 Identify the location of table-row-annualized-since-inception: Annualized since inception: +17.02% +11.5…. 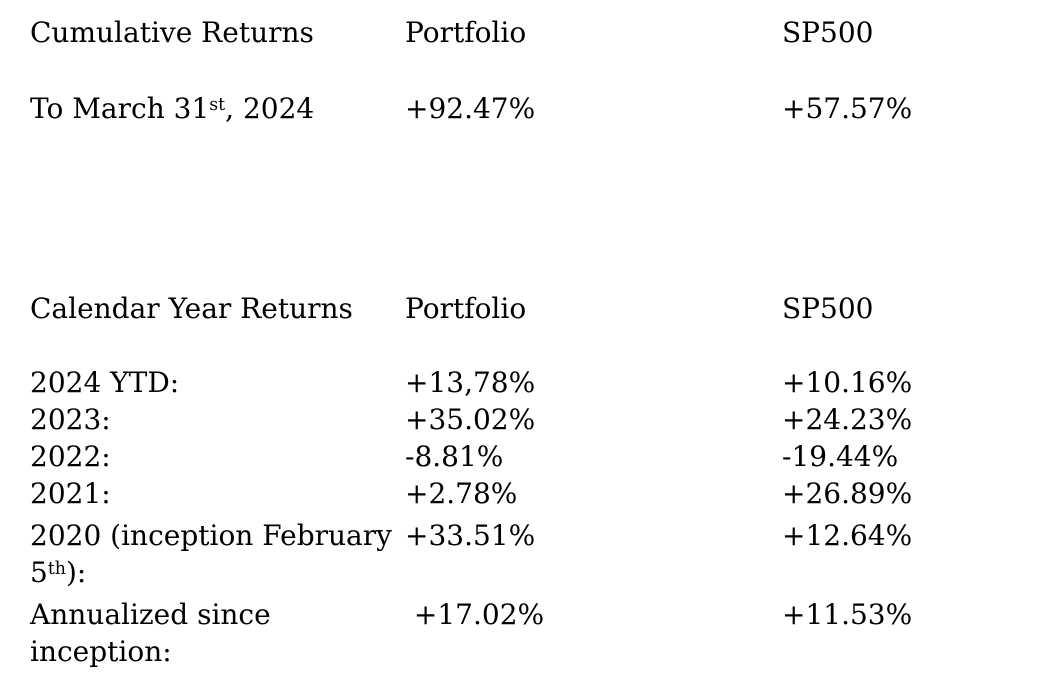
(541, 633).